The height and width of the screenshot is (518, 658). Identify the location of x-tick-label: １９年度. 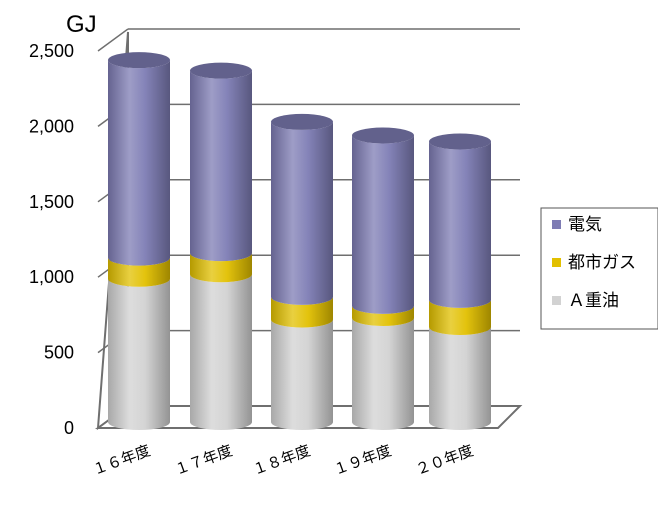
(362, 459).